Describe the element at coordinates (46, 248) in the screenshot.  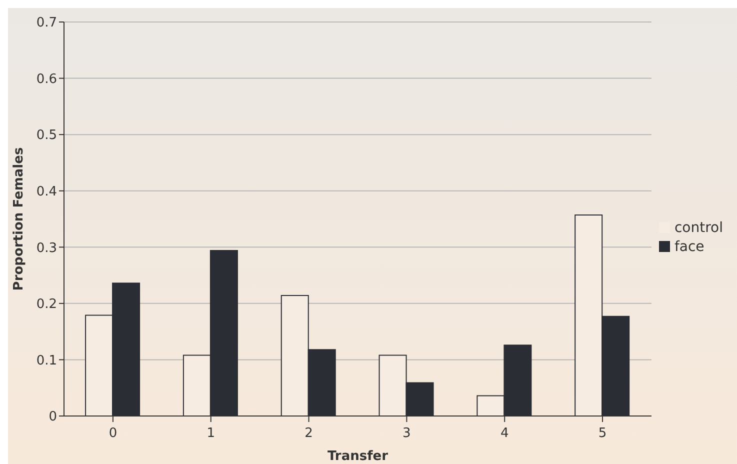
I see `y-tick-label: 0.3` at that location.